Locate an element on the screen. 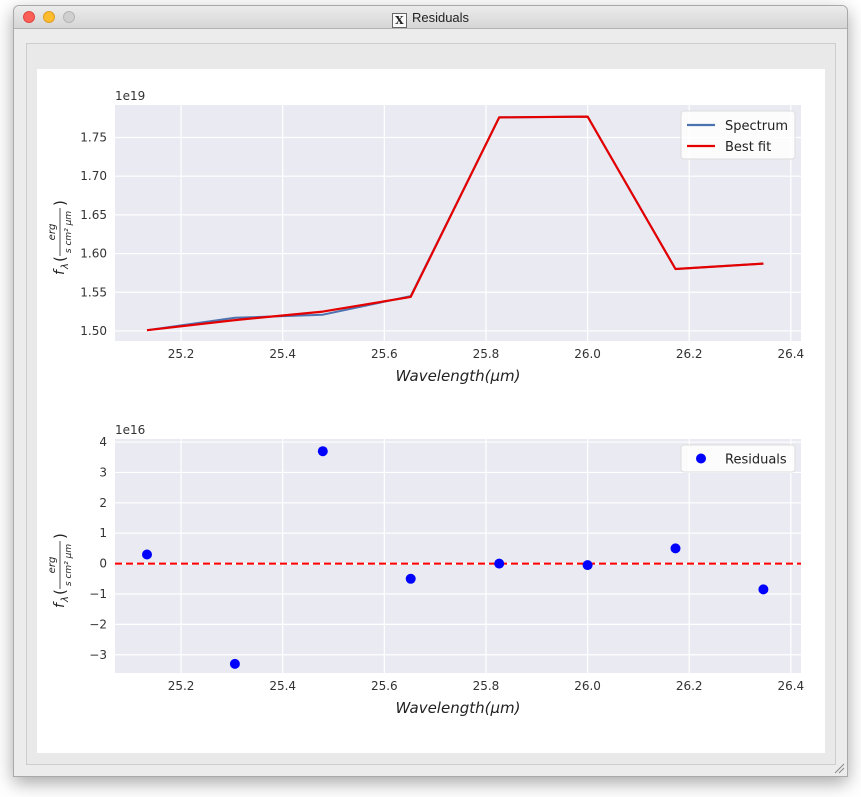  residuals-chart-legend-box is located at coordinates (738, 458).